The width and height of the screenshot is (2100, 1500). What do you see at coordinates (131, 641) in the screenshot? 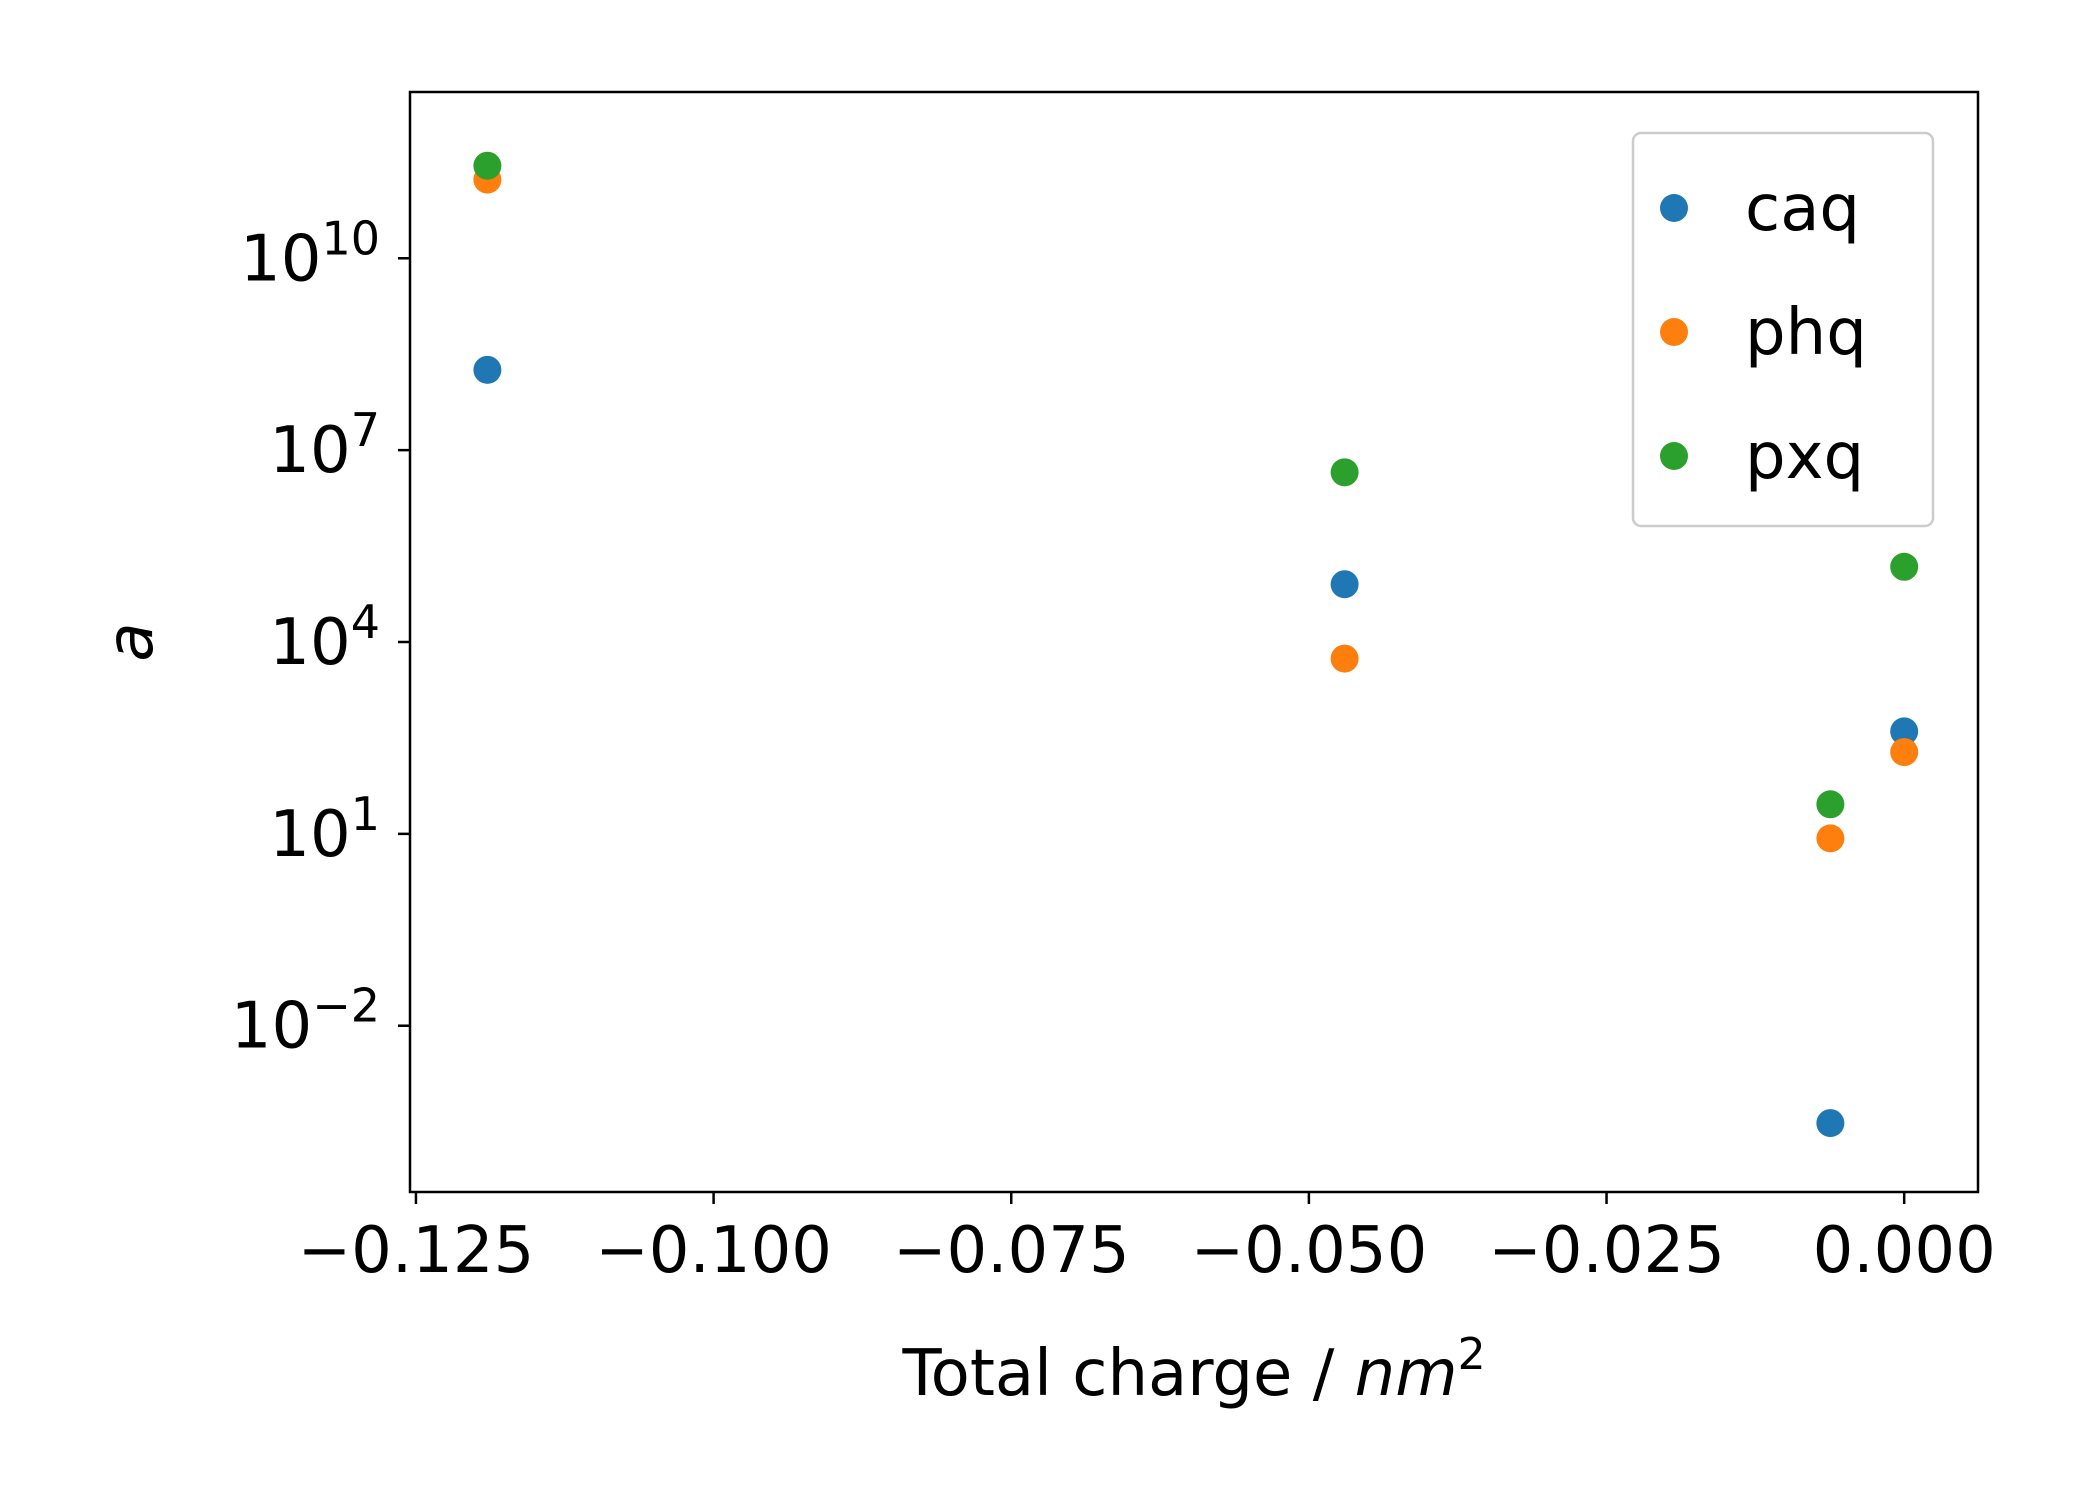
I see `y-axis-title: a` at bounding box center [131, 641].